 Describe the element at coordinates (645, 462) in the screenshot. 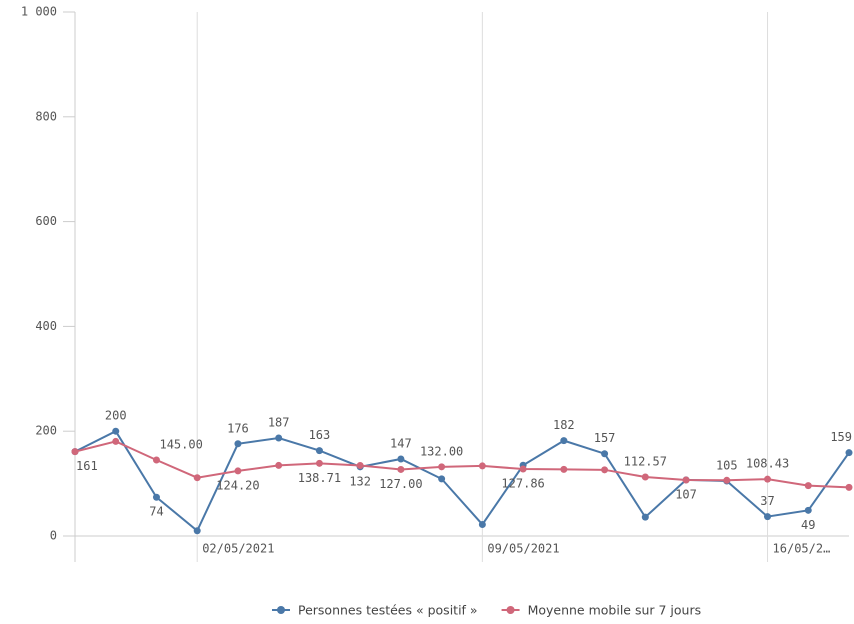

I see `data-label: 112.57` at that location.